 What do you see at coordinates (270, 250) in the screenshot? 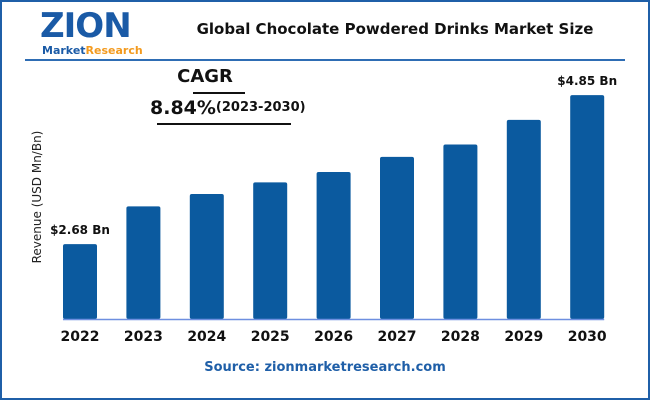
I see `bar-2025` at bounding box center [270, 250].